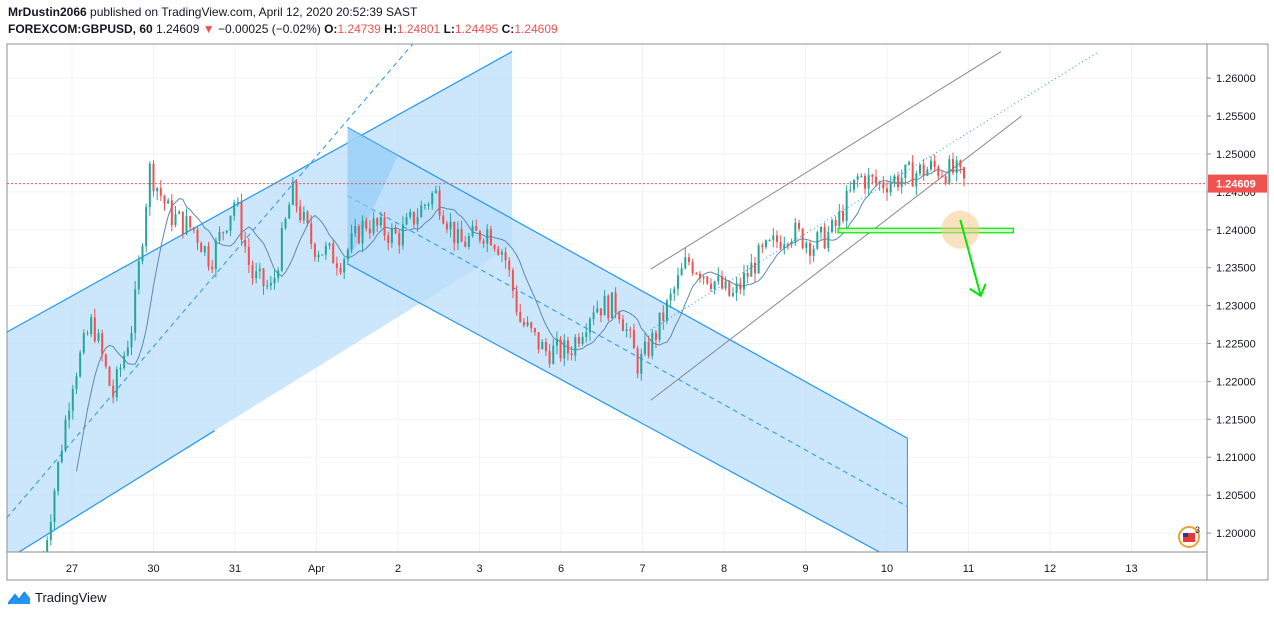  Describe the element at coordinates (47, 12) in the screenshot. I see `author-name: MrDustin2066` at that location.